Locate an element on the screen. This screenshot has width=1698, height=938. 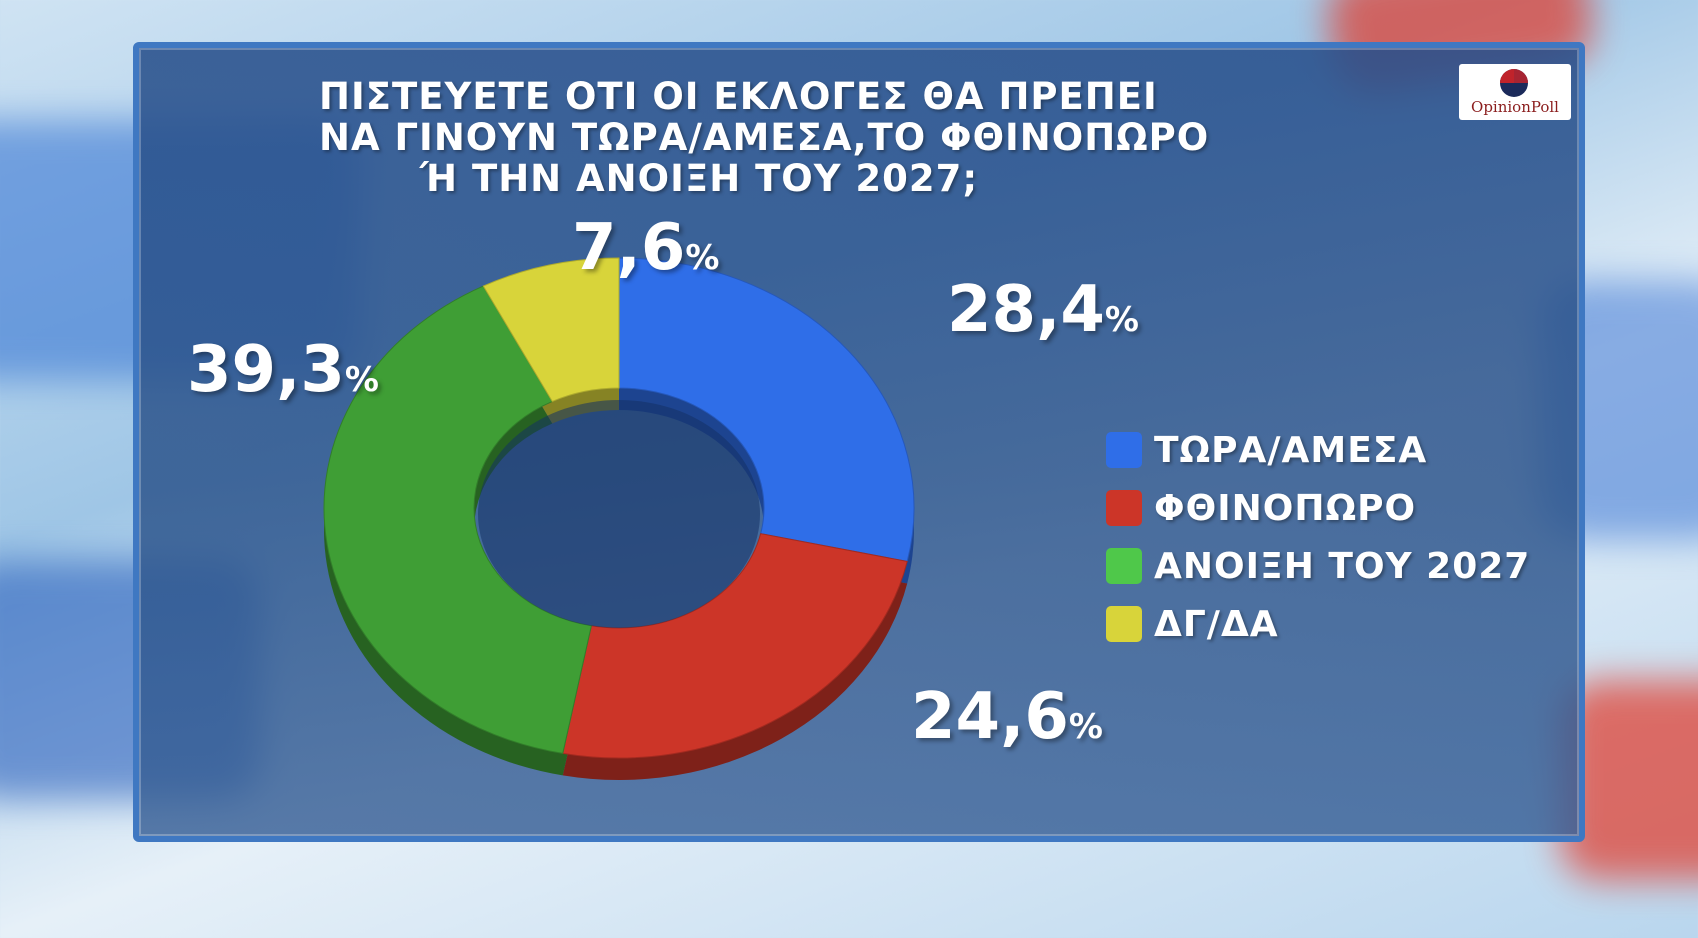
legend-item-tora-amesa: ΤΩΡΑ/ΑΜΕΣΑ is located at coordinates (1266, 450).